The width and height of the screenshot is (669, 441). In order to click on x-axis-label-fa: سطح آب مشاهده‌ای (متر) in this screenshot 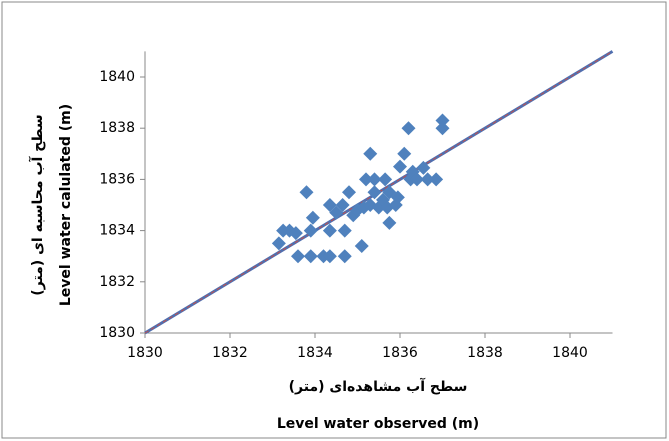, I will do `click(378, 386)`.